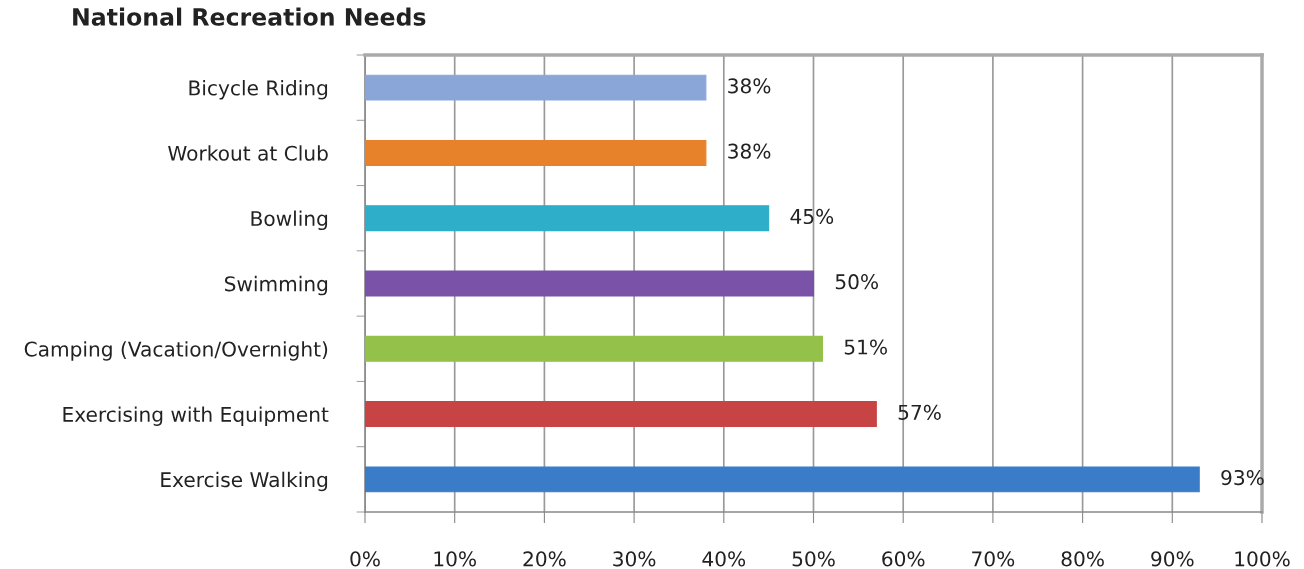  Describe the element at coordinates (856, 282) in the screenshot. I see `data-label: 50%` at that location.